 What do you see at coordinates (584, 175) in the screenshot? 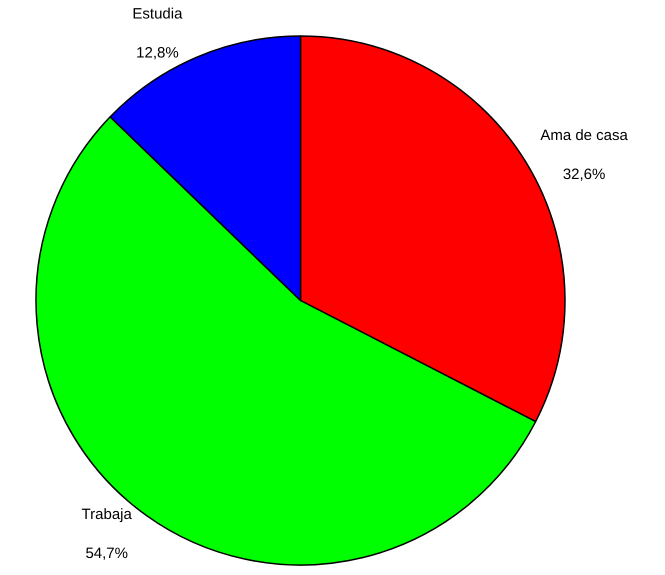
I see `data-label: 32,6%` at bounding box center [584, 175].